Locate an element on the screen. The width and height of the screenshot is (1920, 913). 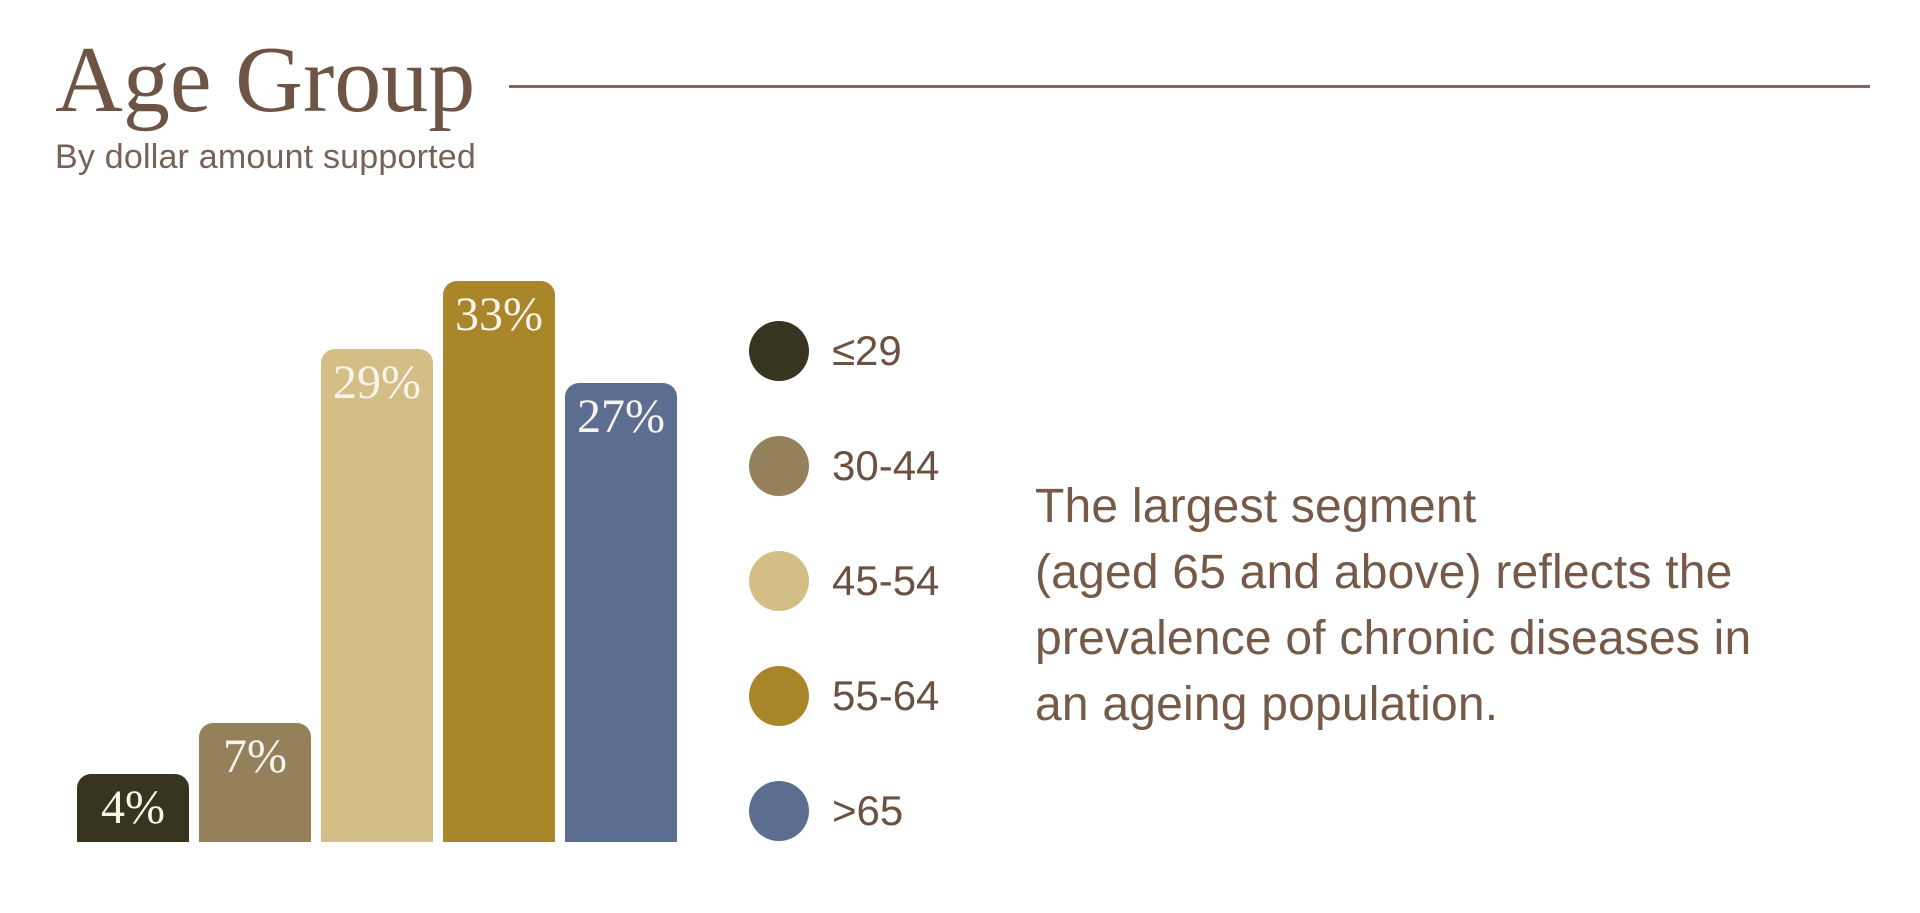
bar: 27% is located at coordinates (621, 612).